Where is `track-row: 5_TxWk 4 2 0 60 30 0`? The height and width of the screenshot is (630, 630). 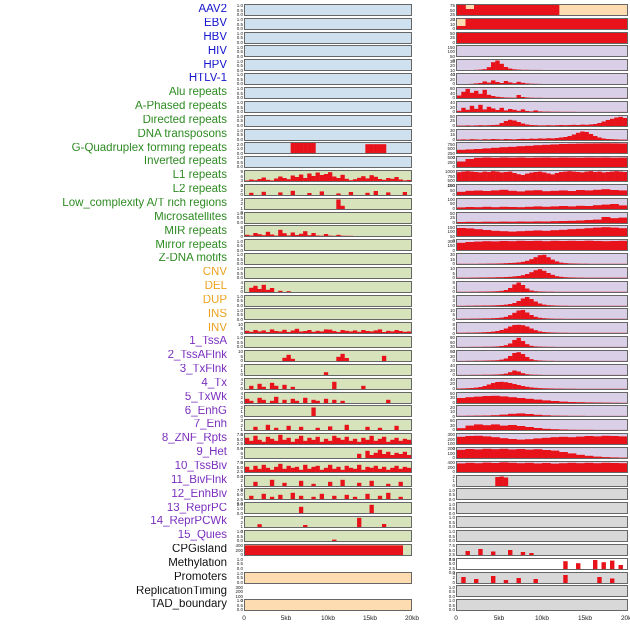 track-row: 5_TxWk 4 2 0 60 30 0 is located at coordinates (315, 398).